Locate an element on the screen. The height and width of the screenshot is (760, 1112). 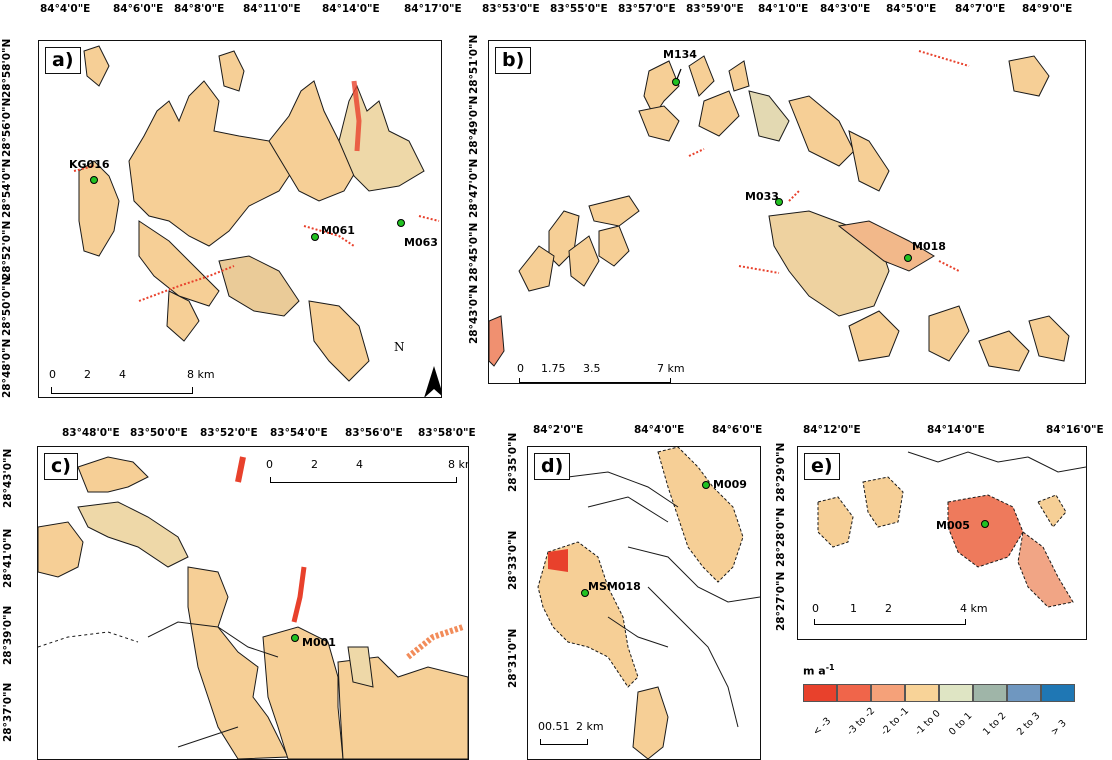
scale-label: 1.75 is located at coordinates (553, 369).